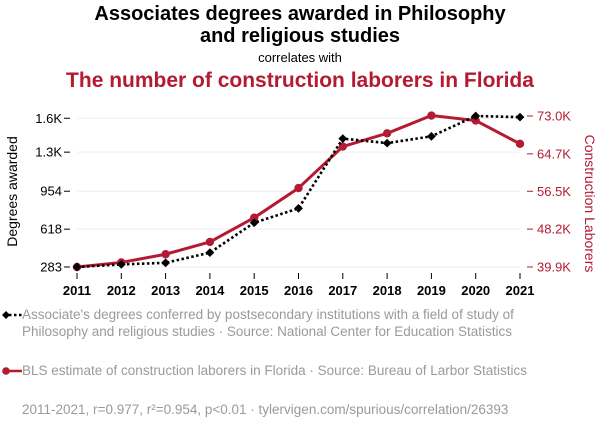  Describe the element at coordinates (554, 267) in the screenshot. I see `y-right-tick-label: 39.9K` at that location.